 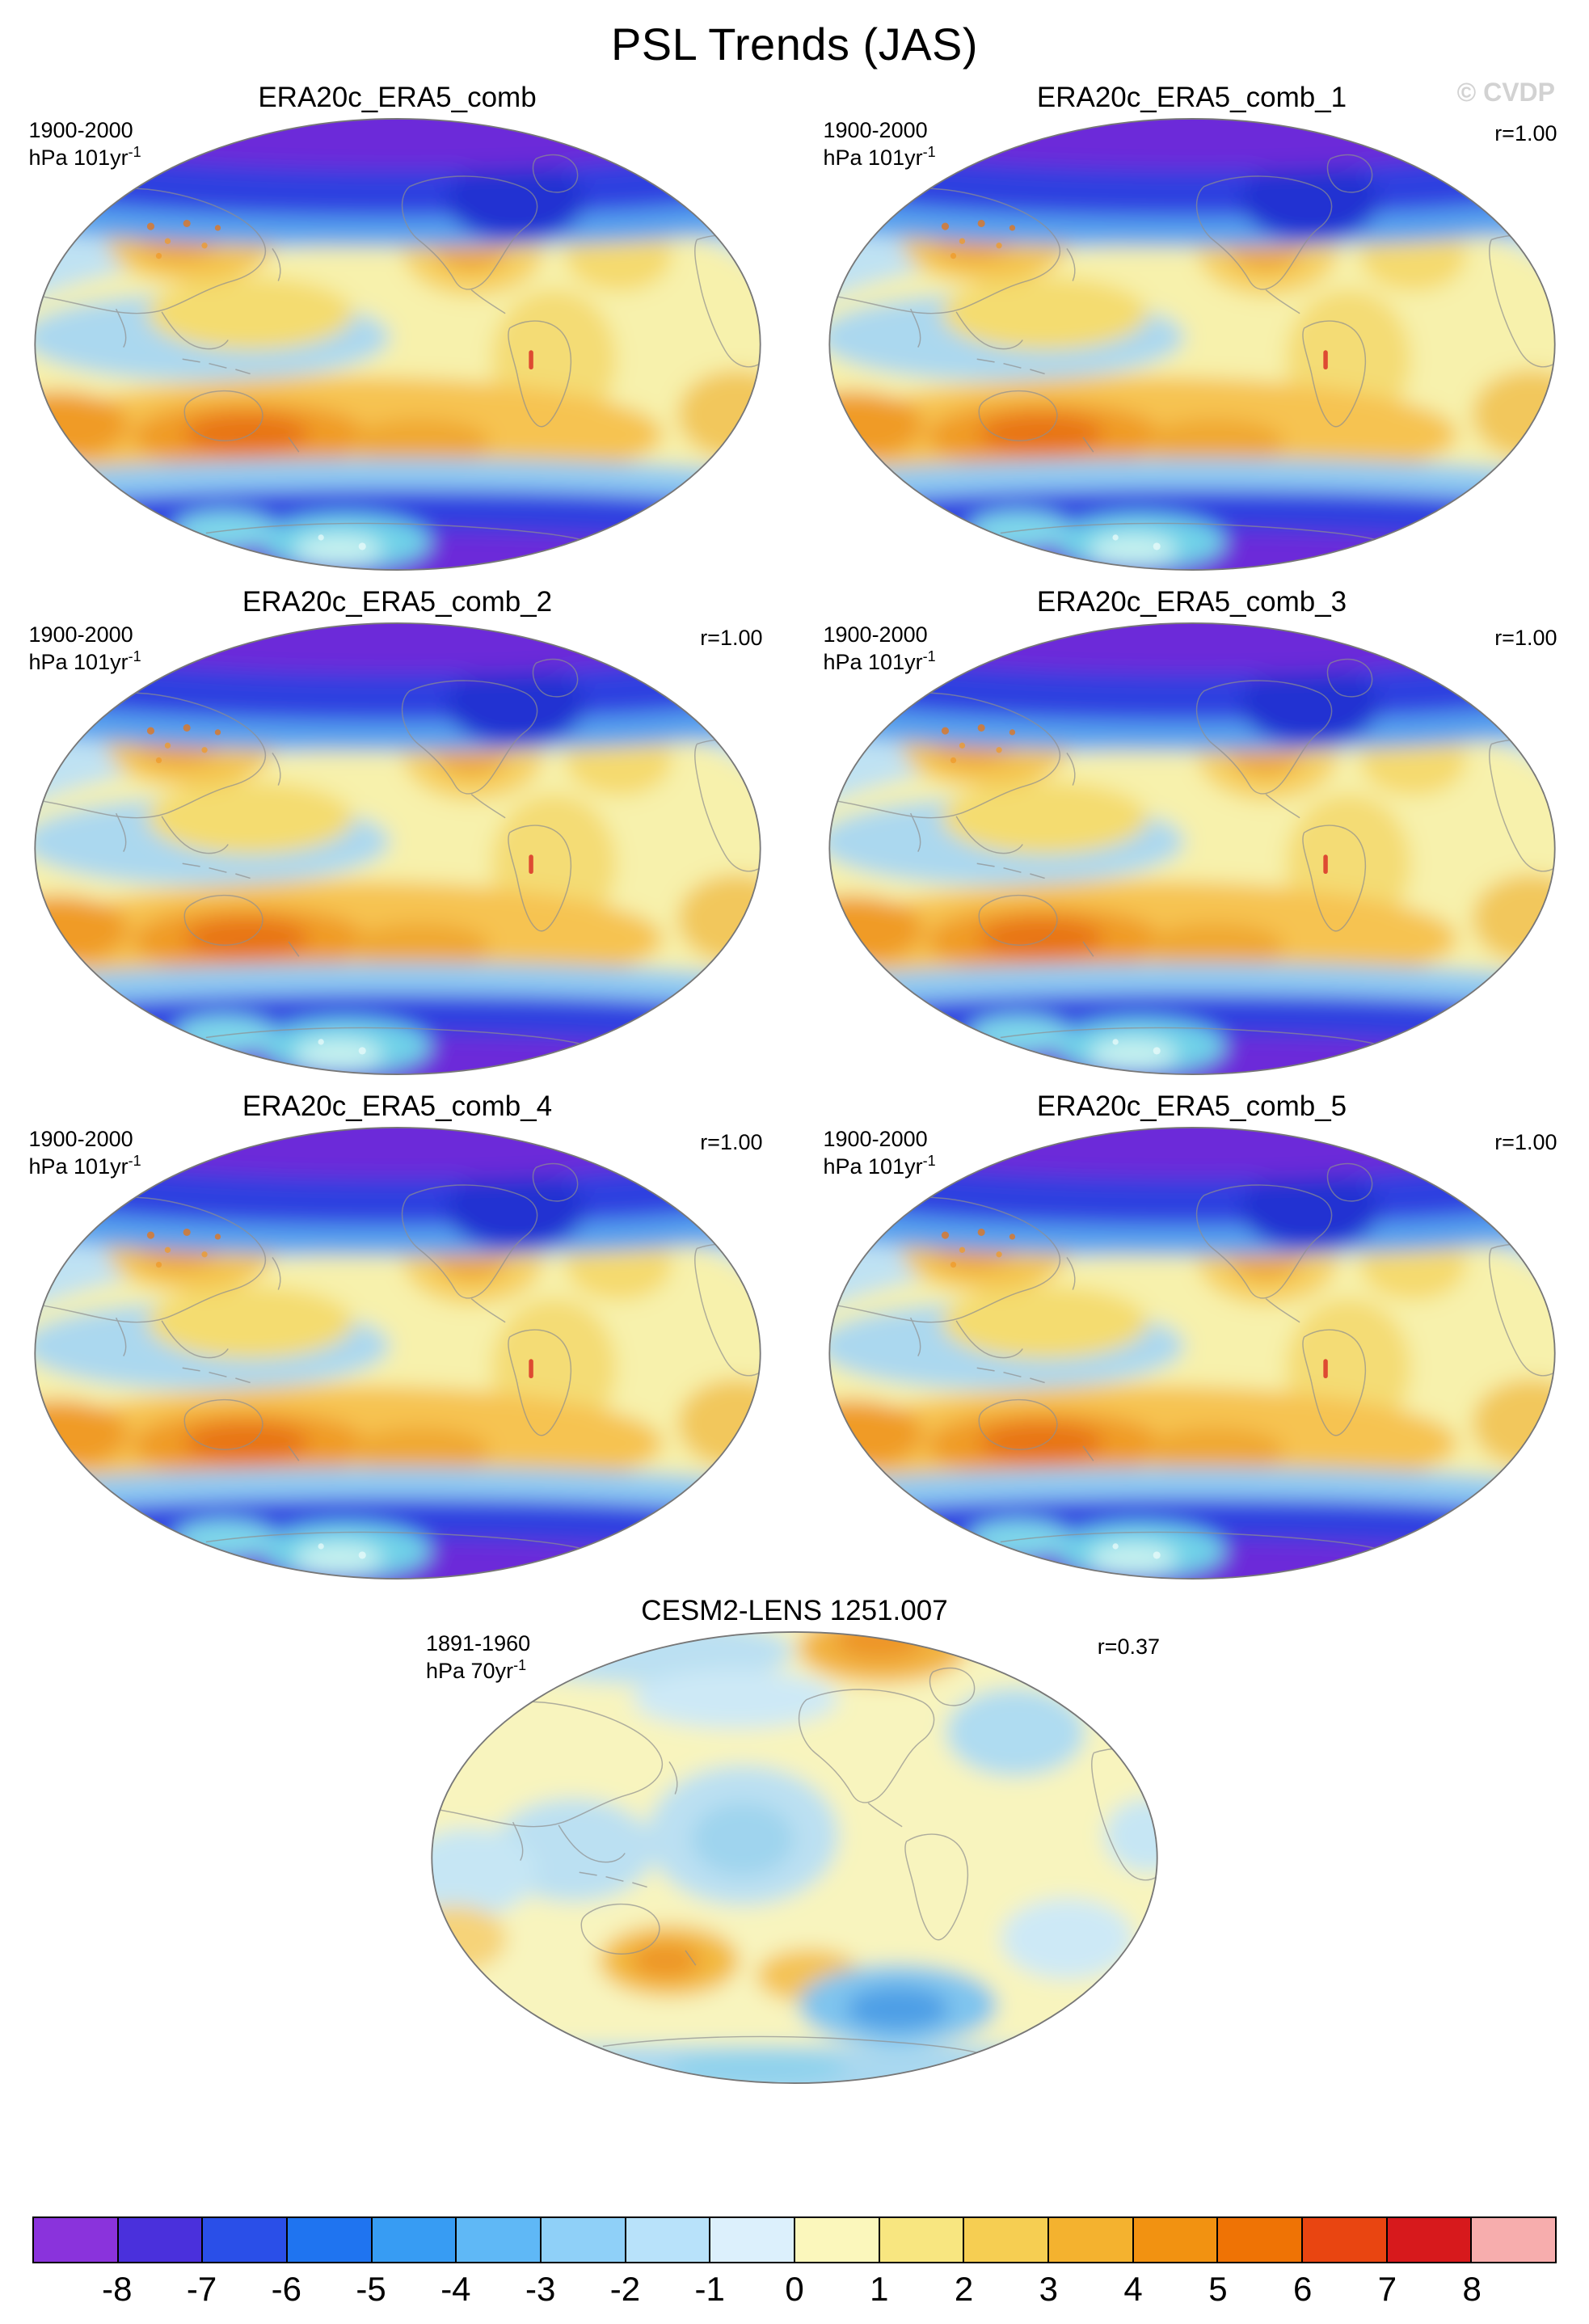 What do you see at coordinates (1128, 1647) in the screenshot?
I see `panel-correlation: r=0.37` at bounding box center [1128, 1647].